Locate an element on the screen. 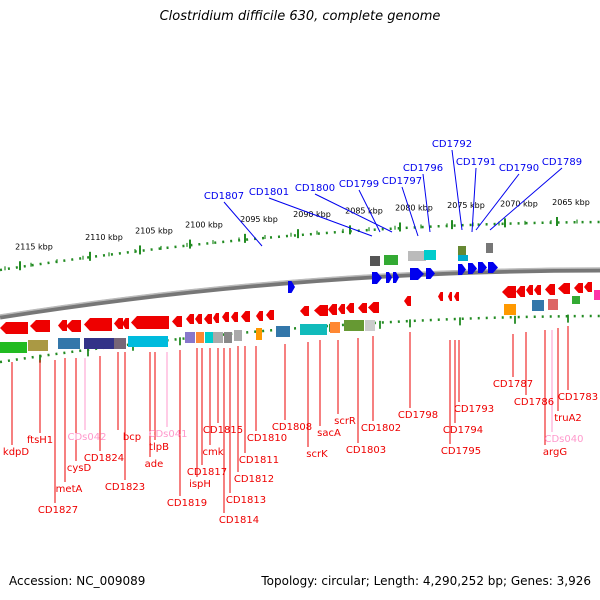 The image size is (600, 600). gene-label-tlpb: tlpB is located at coordinates (159, 447).